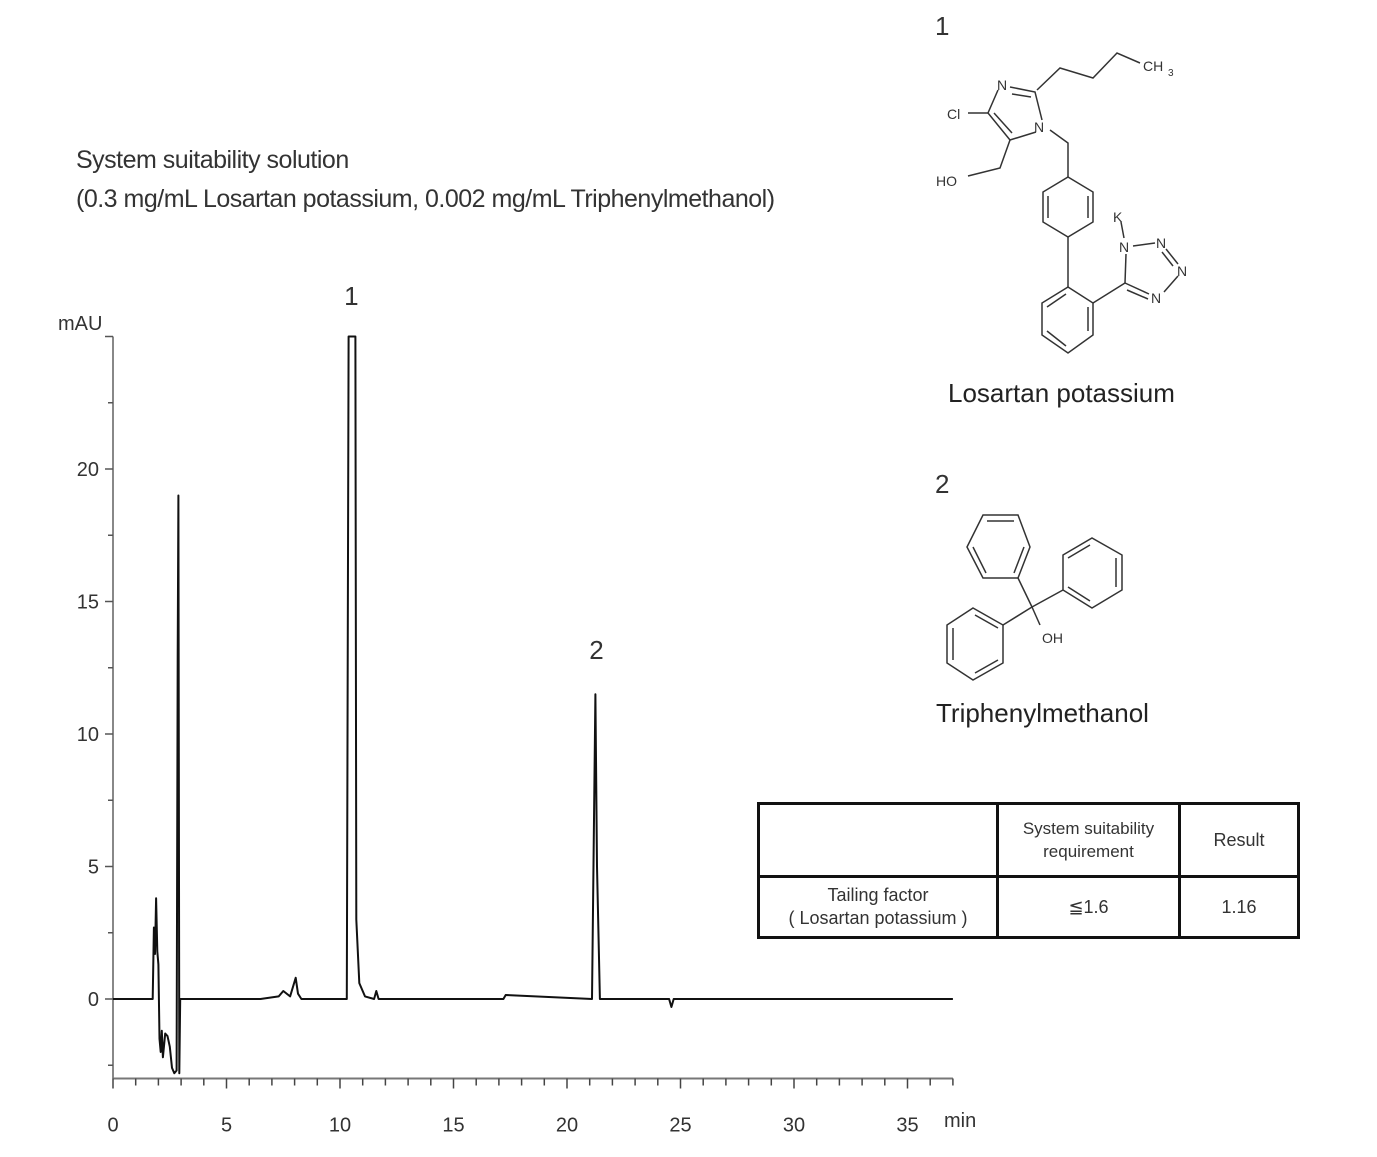 The height and width of the screenshot is (1157, 1377). Describe the element at coordinates (1153, 66) in the screenshot. I see `svg-text: CH` at that location.